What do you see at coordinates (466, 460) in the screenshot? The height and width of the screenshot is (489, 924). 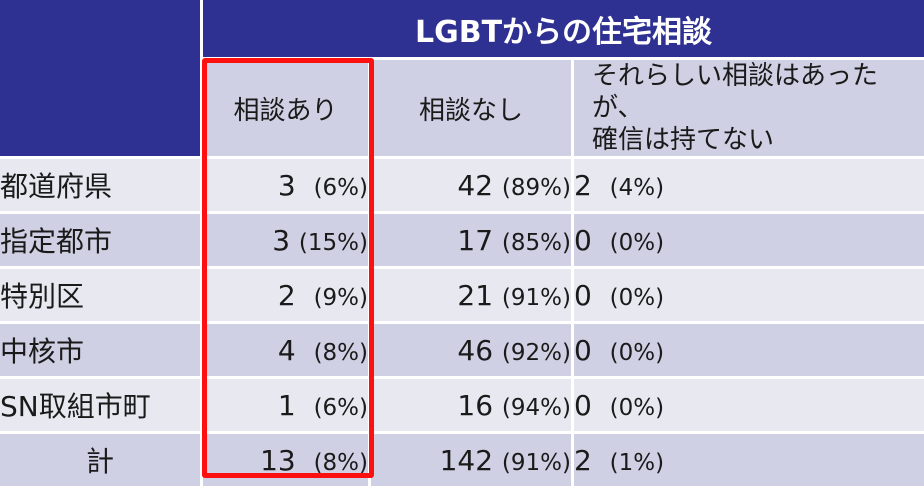 I see `cell-count: 142` at bounding box center [466, 460].